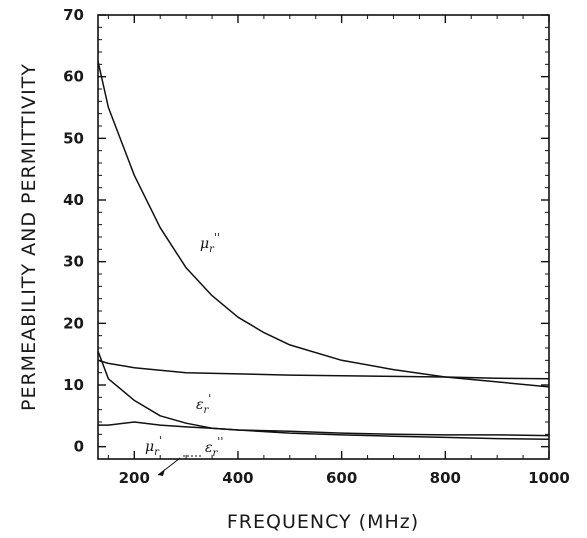  What do you see at coordinates (73, 200) in the screenshot?
I see `y-tick-label: 40` at bounding box center [73, 200].